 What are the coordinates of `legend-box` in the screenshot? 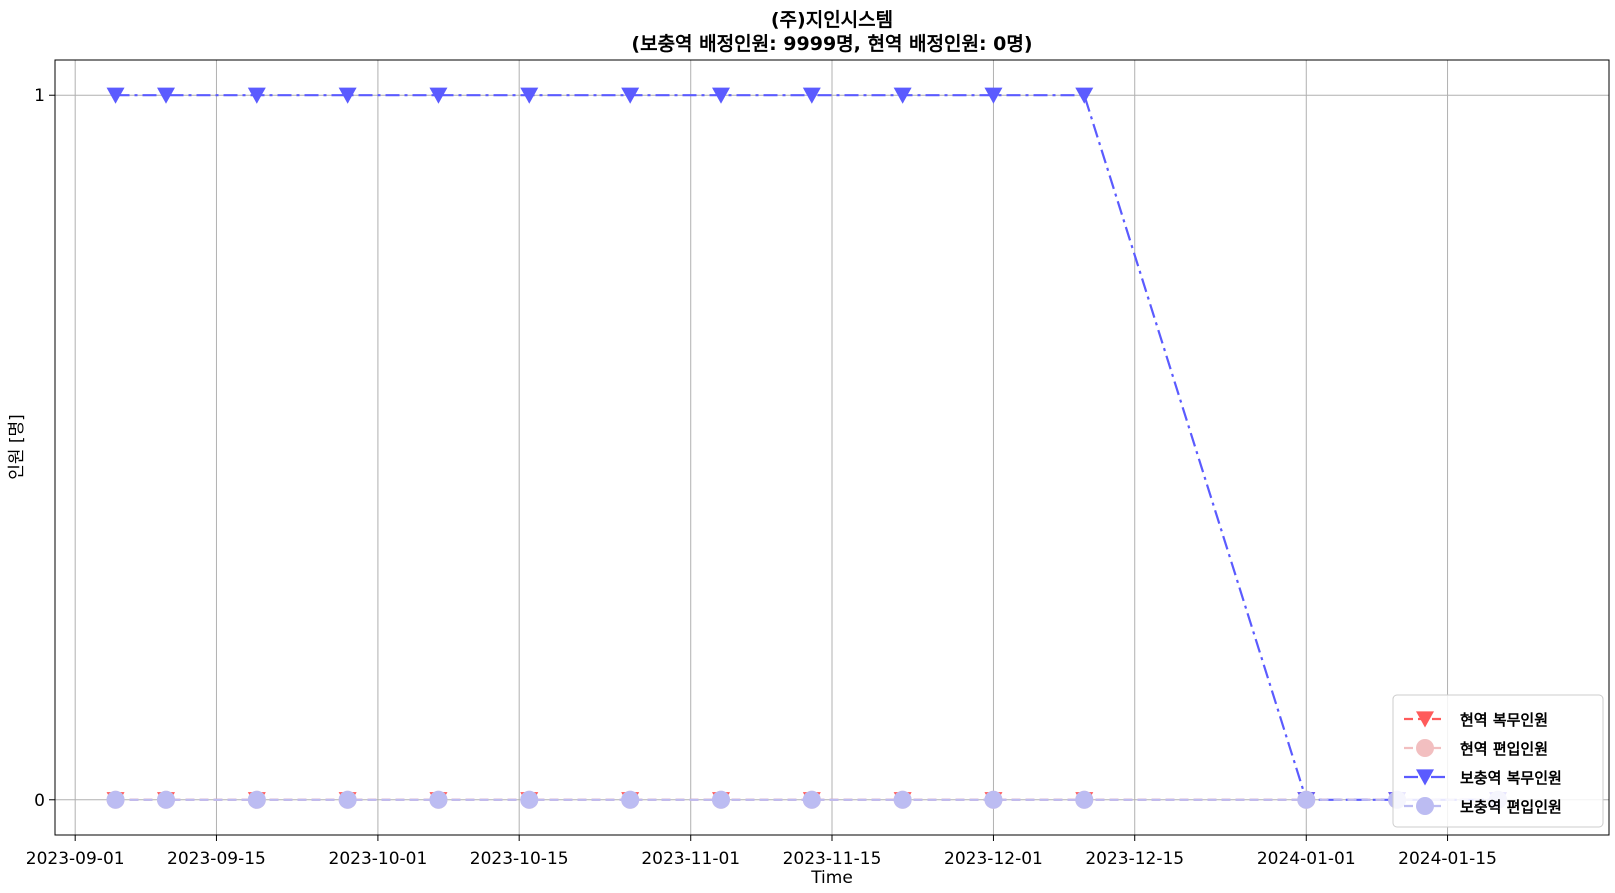 It's located at (1498, 761).